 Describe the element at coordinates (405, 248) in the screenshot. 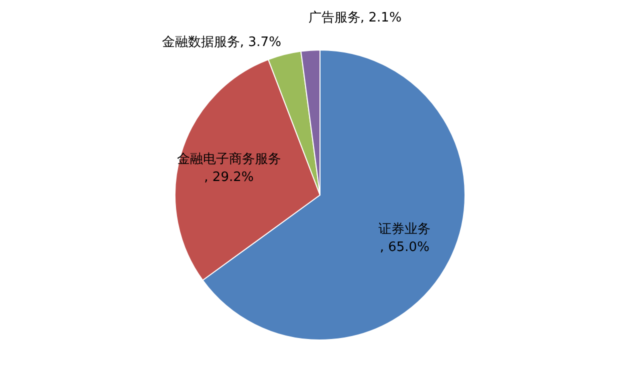

I see `data-label: , 65.0%` at that location.